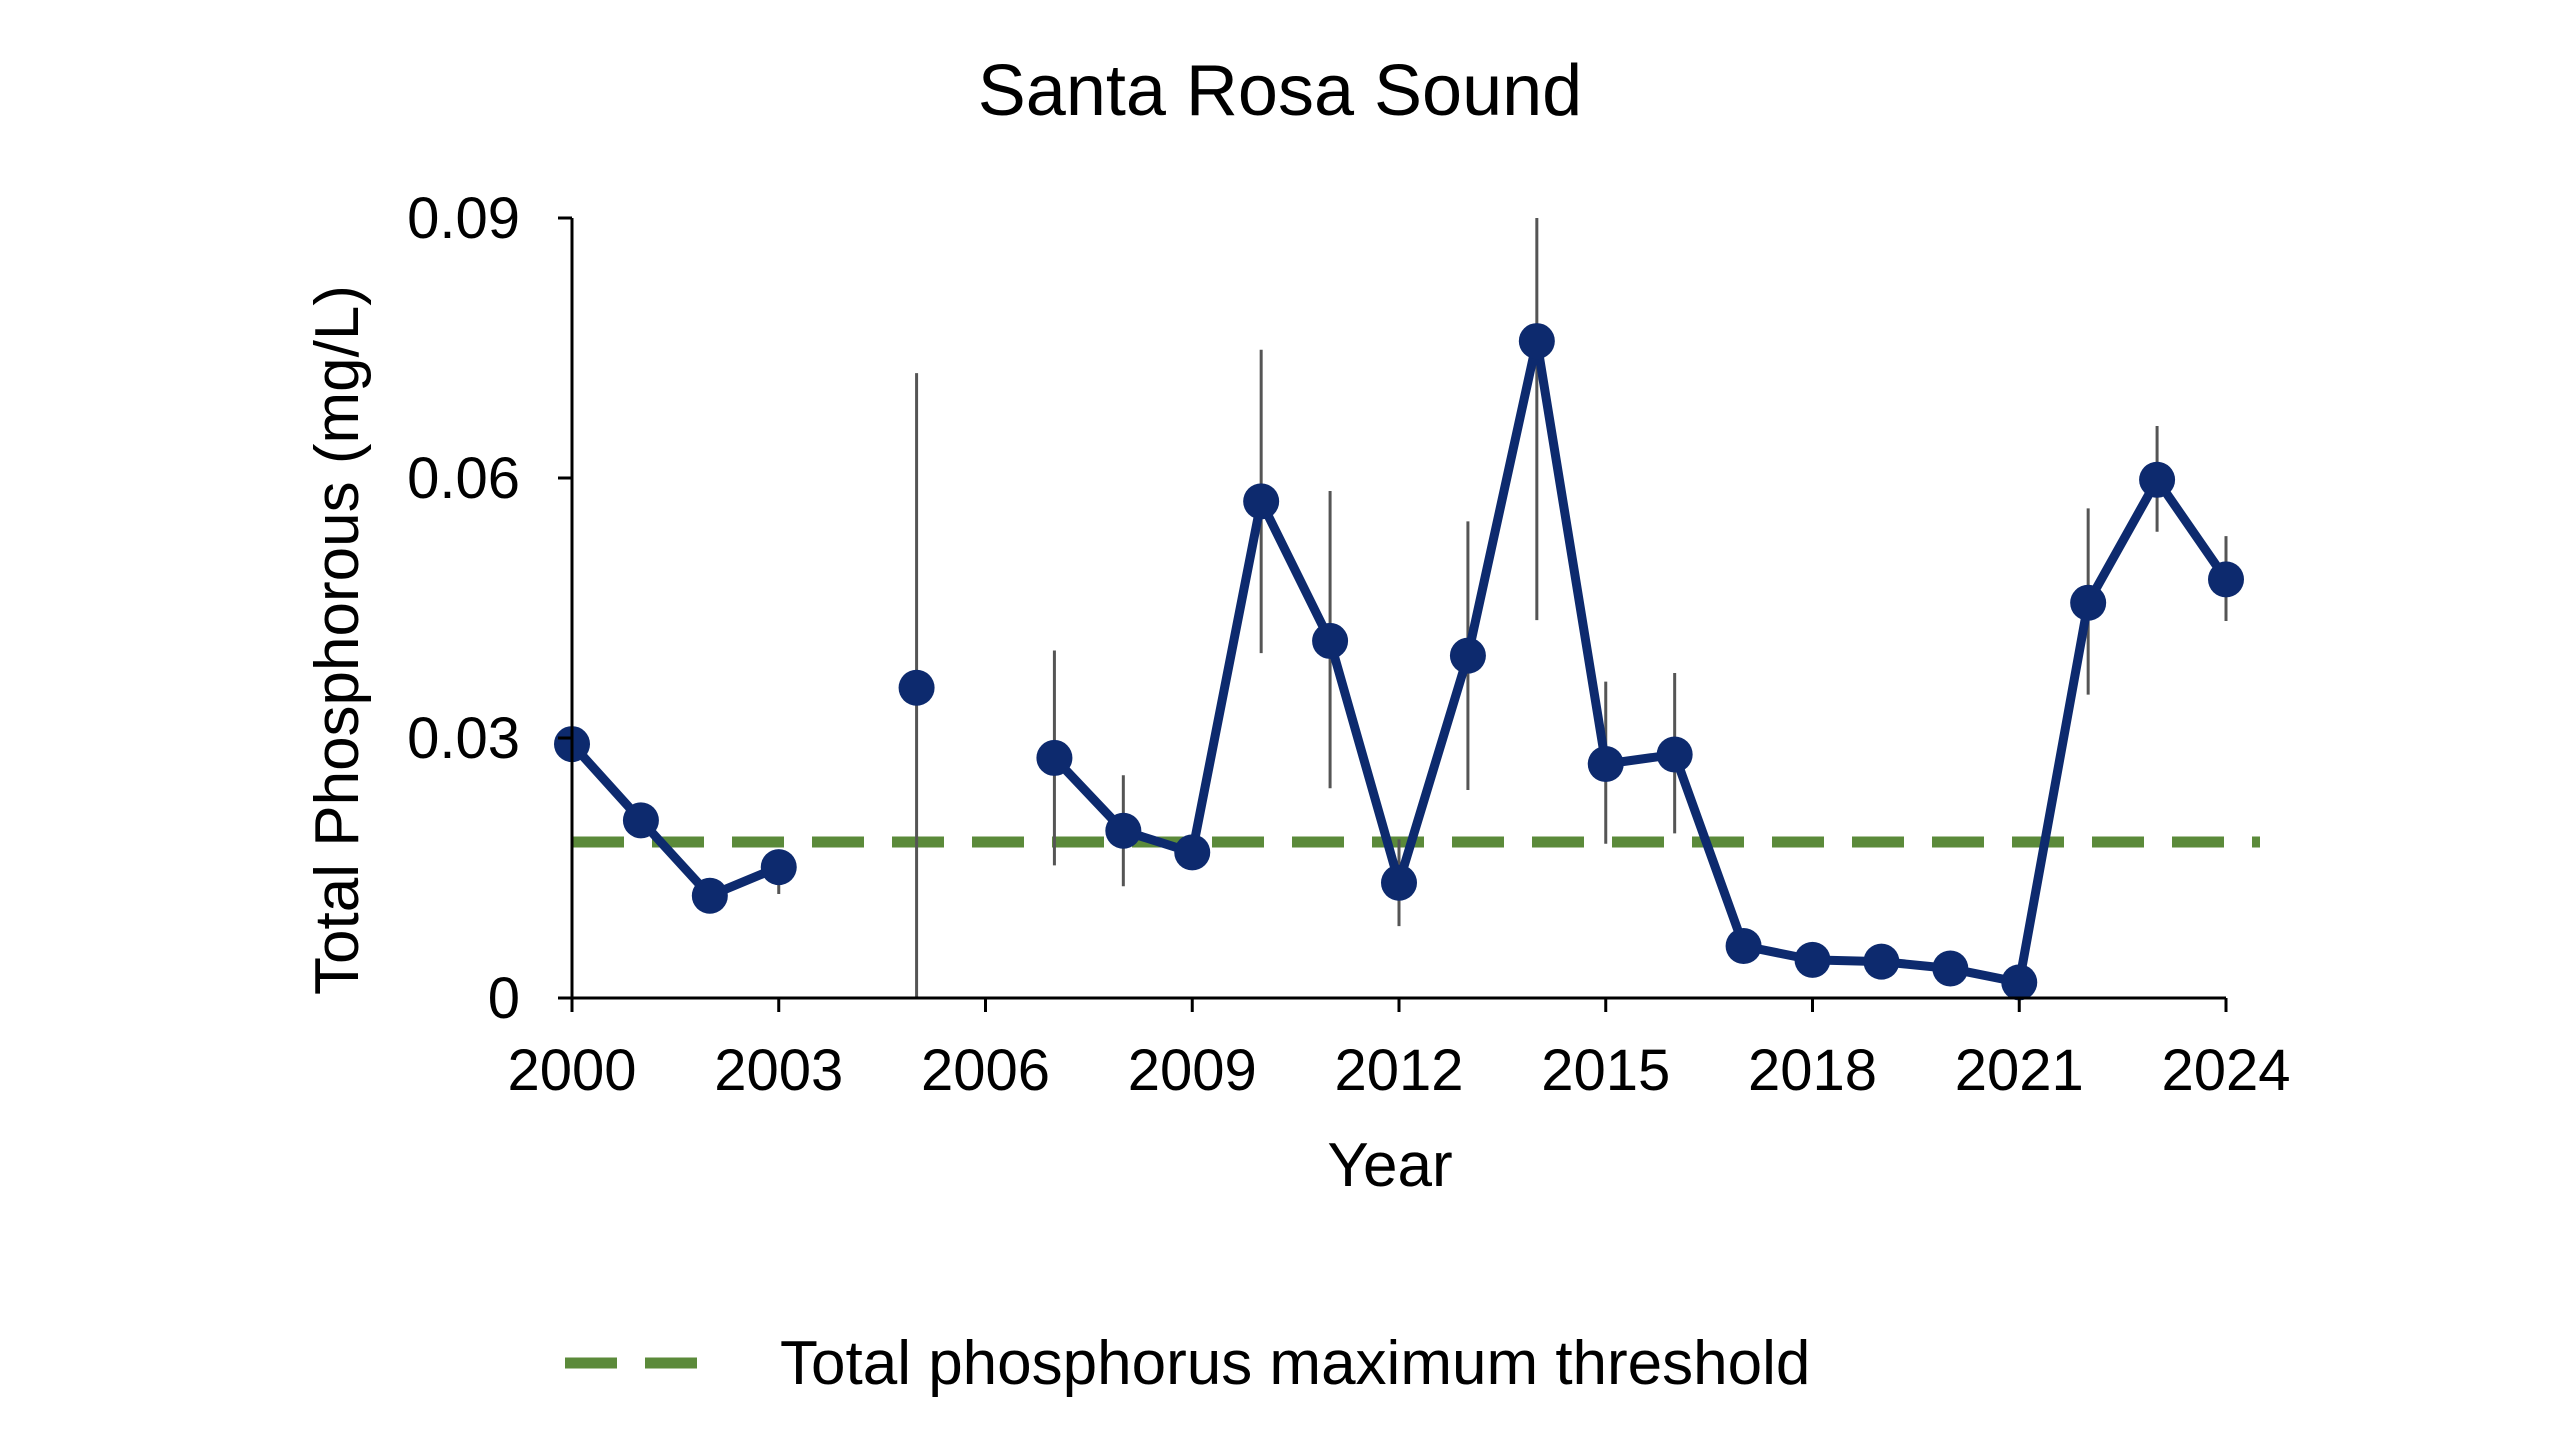 Image resolution: width=2560 pixels, height=1447 pixels. What do you see at coordinates (985, 1070) in the screenshot?
I see `x-tick-label: 2006` at bounding box center [985, 1070].